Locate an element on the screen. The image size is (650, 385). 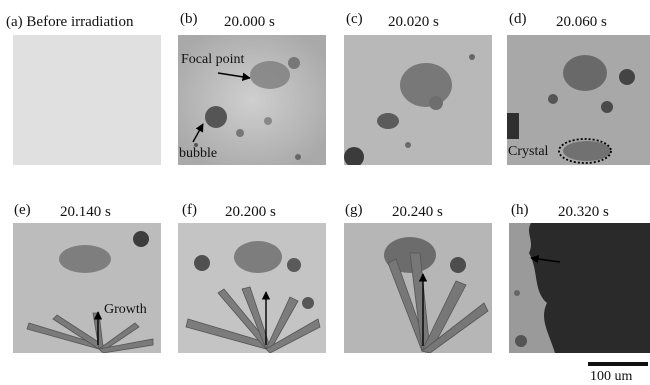
panel-b-letter: (b) is located at coordinates (189, 19).